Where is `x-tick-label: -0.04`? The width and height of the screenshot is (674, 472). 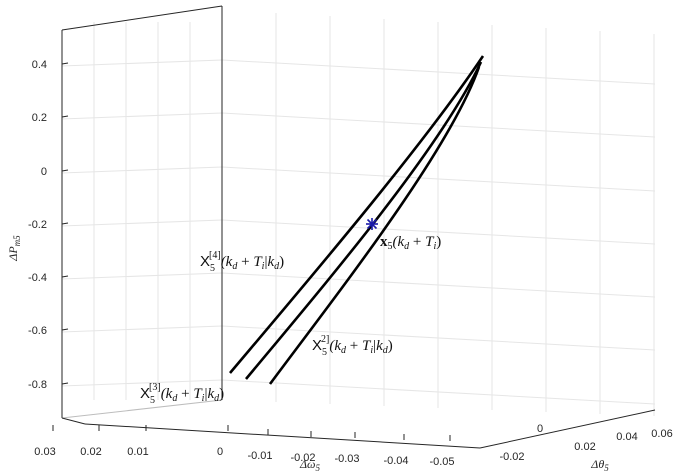
x-tick-label: -0.04 is located at coordinates (395, 461).